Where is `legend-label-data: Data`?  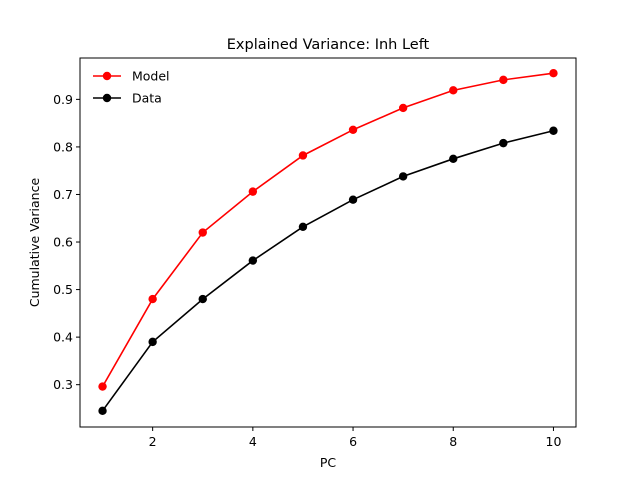
legend-label-data: Data is located at coordinates (147, 98).